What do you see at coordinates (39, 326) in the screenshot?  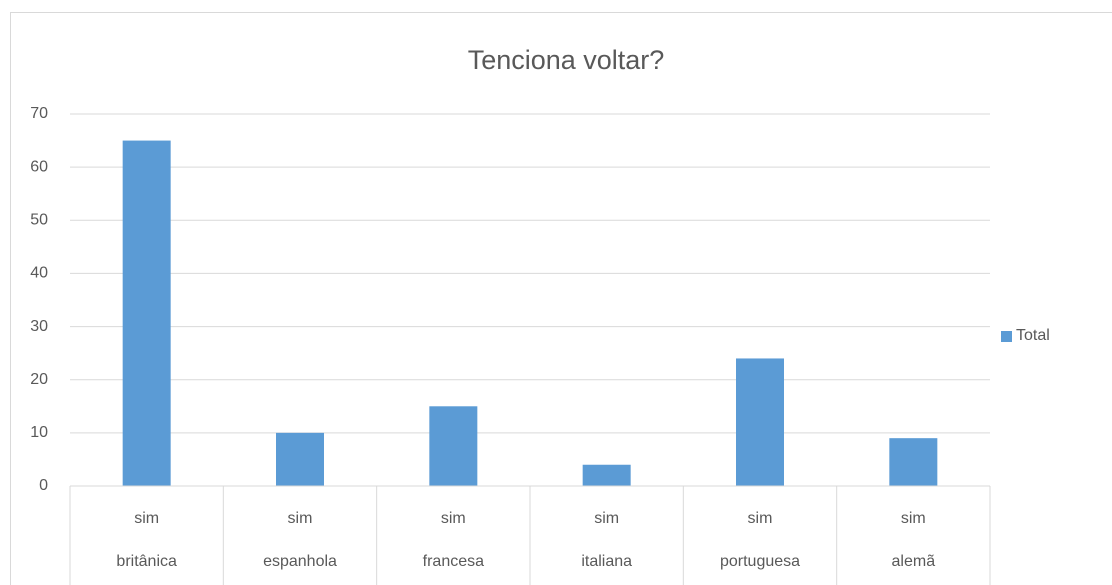 I see `y-tick-label: 30` at bounding box center [39, 326].